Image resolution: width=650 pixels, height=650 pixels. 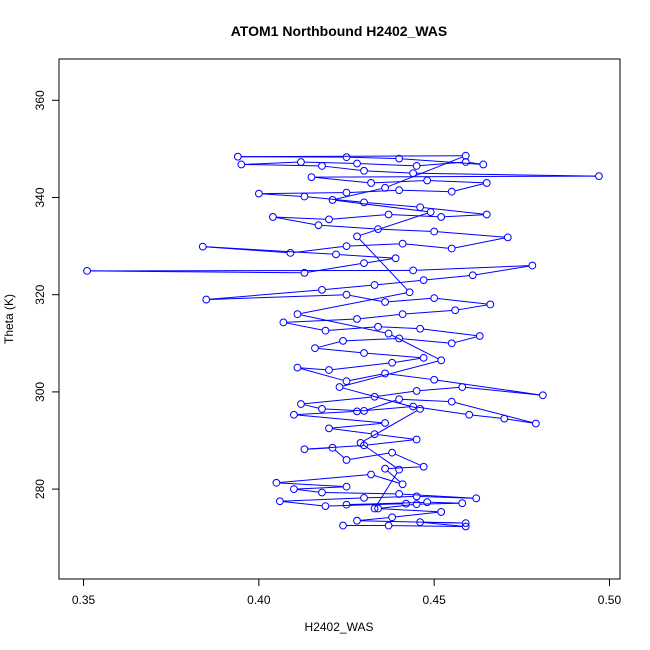 What do you see at coordinates (9, 319) in the screenshot?
I see `y-axis-title: Theta (K)` at bounding box center [9, 319].